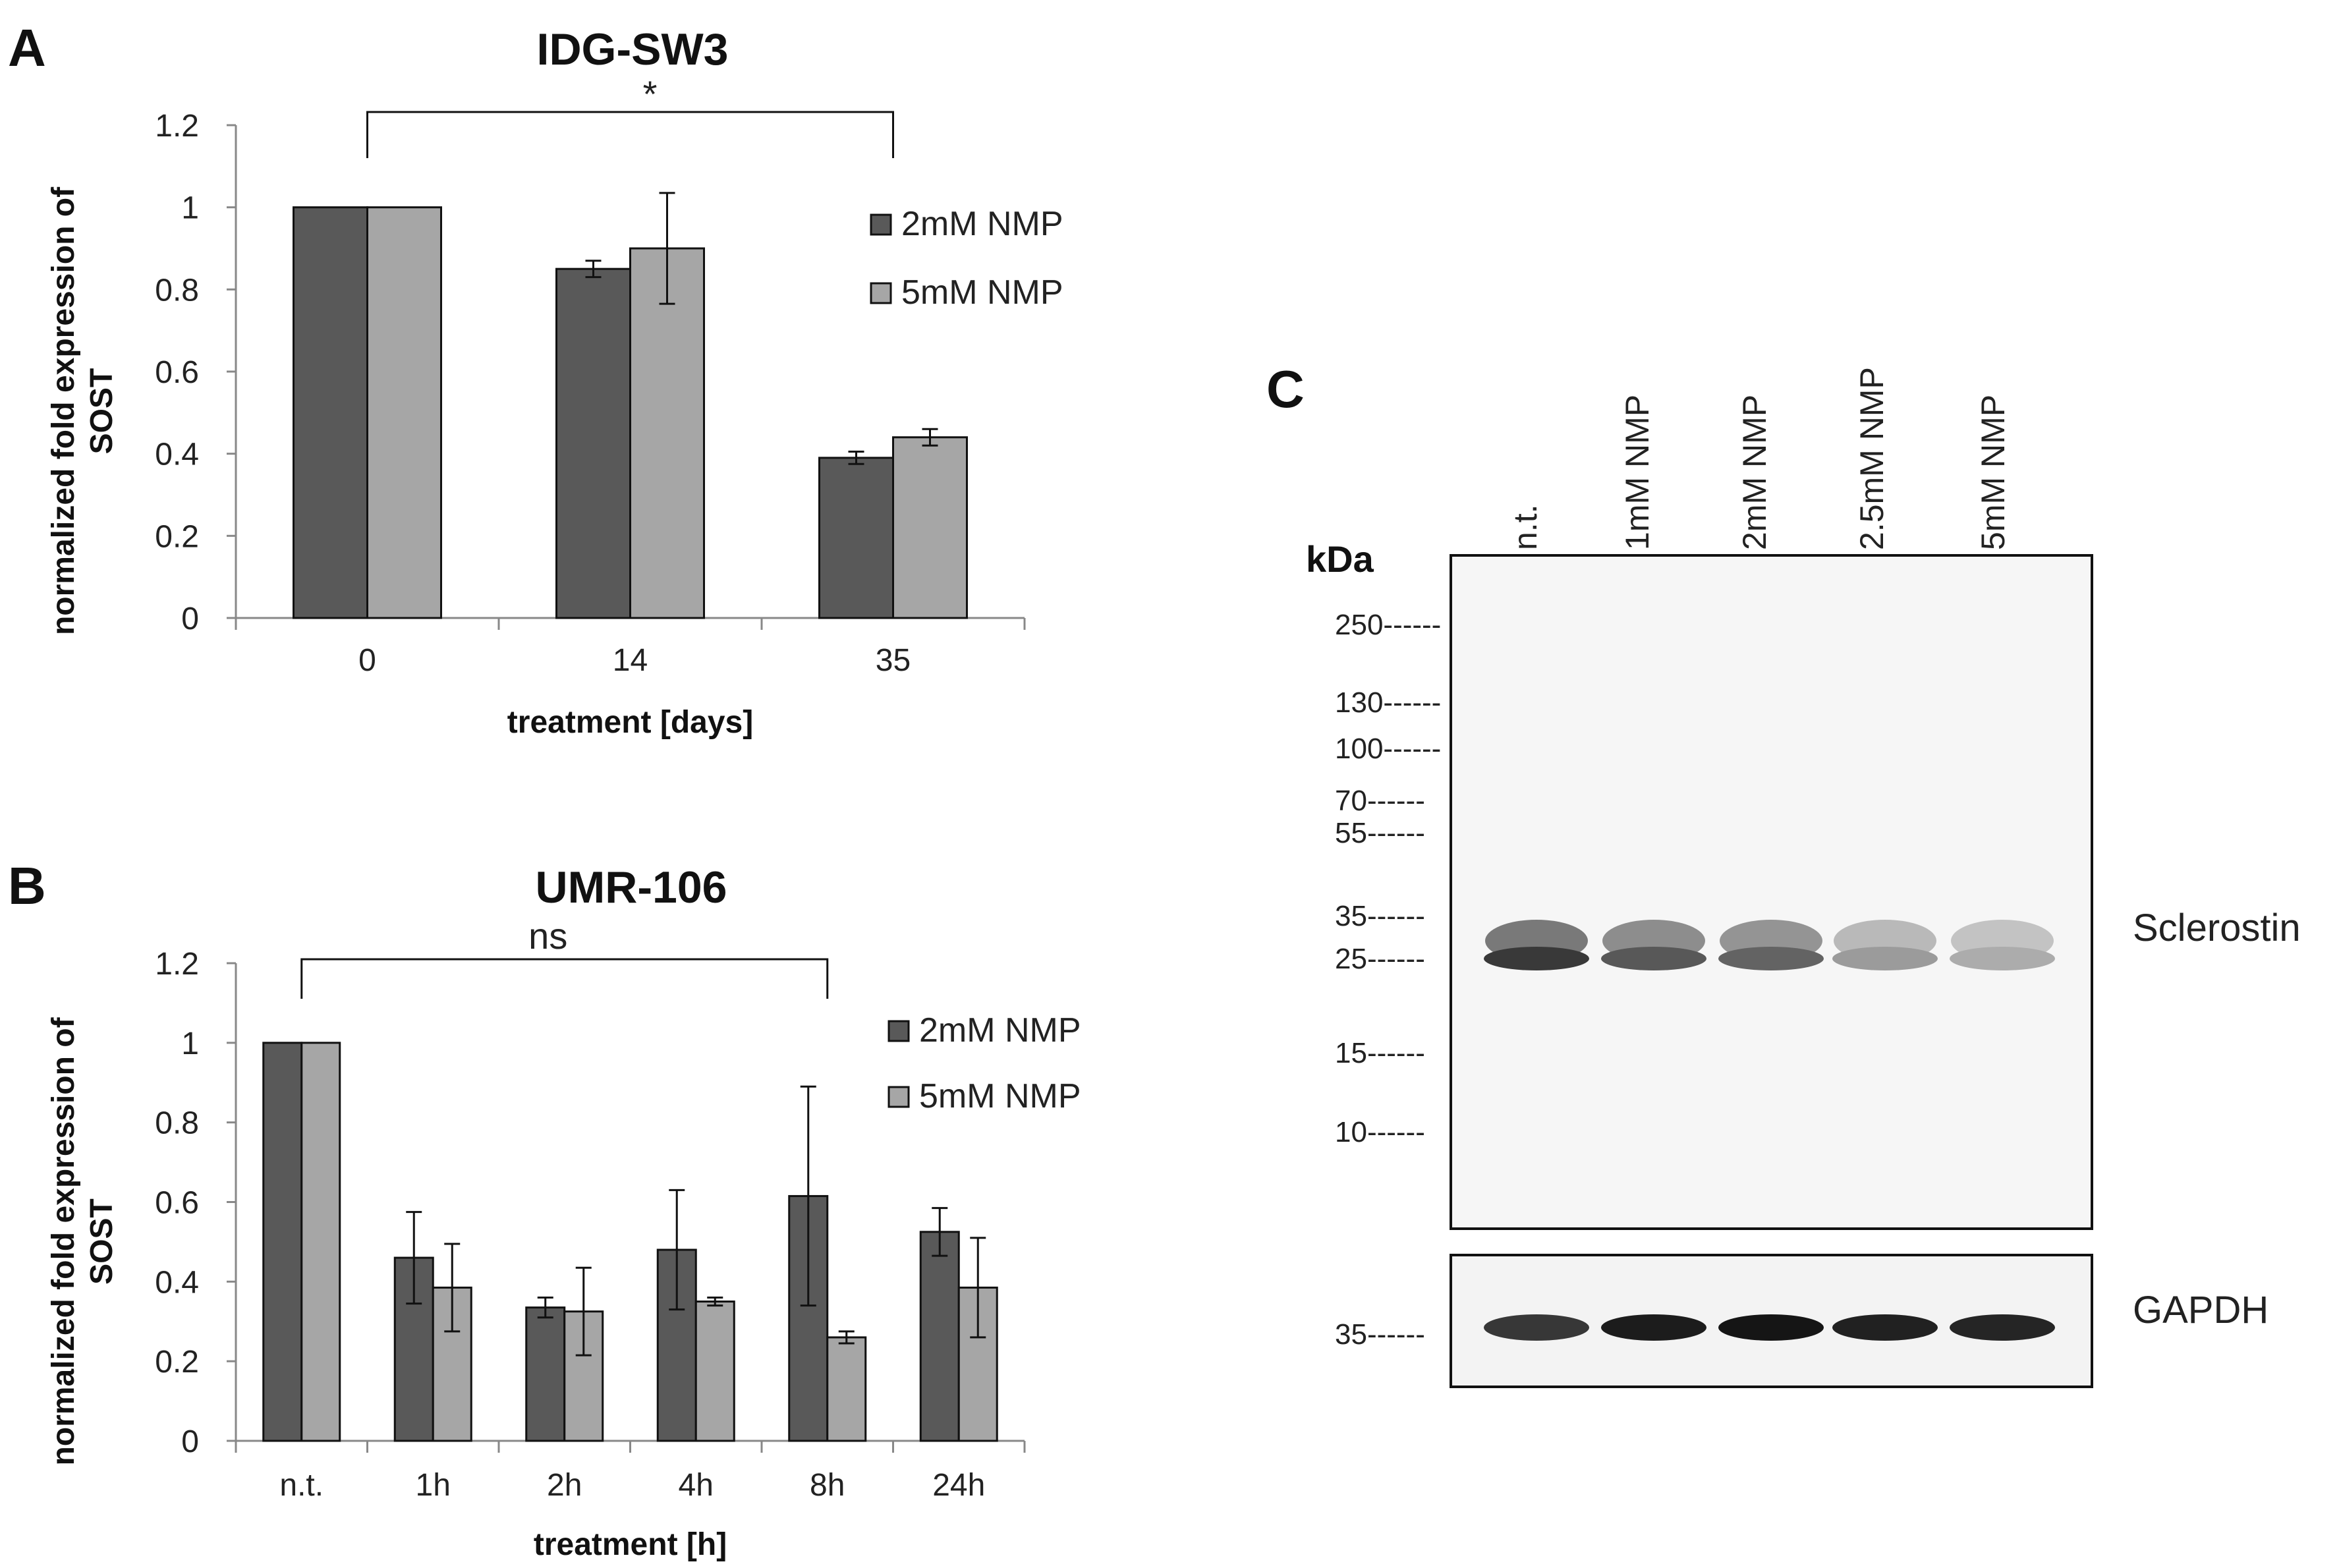  Describe the element at coordinates (1388, 625) in the screenshot. I see `marker-label: 250------` at that location.